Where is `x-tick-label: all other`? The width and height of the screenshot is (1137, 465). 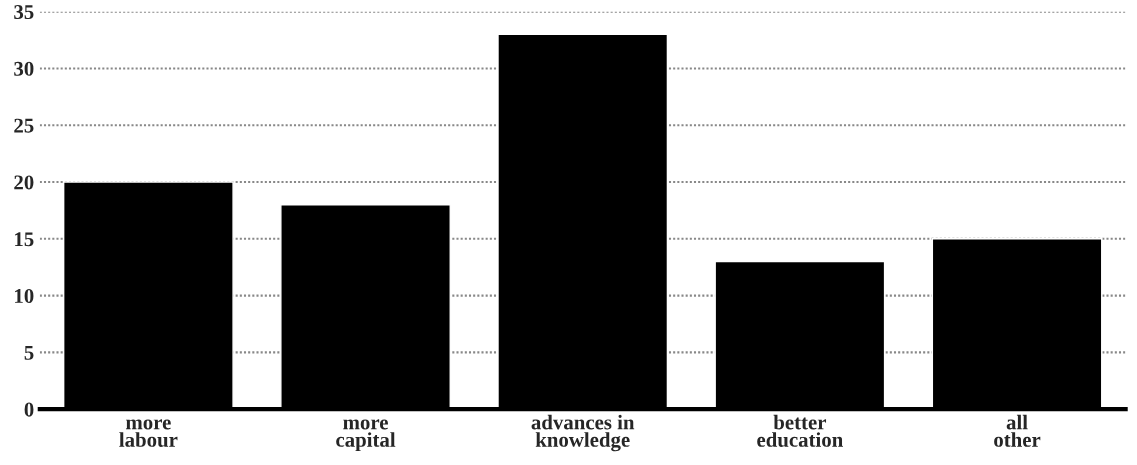
x-tick-label: all other is located at coordinates (1017, 430).